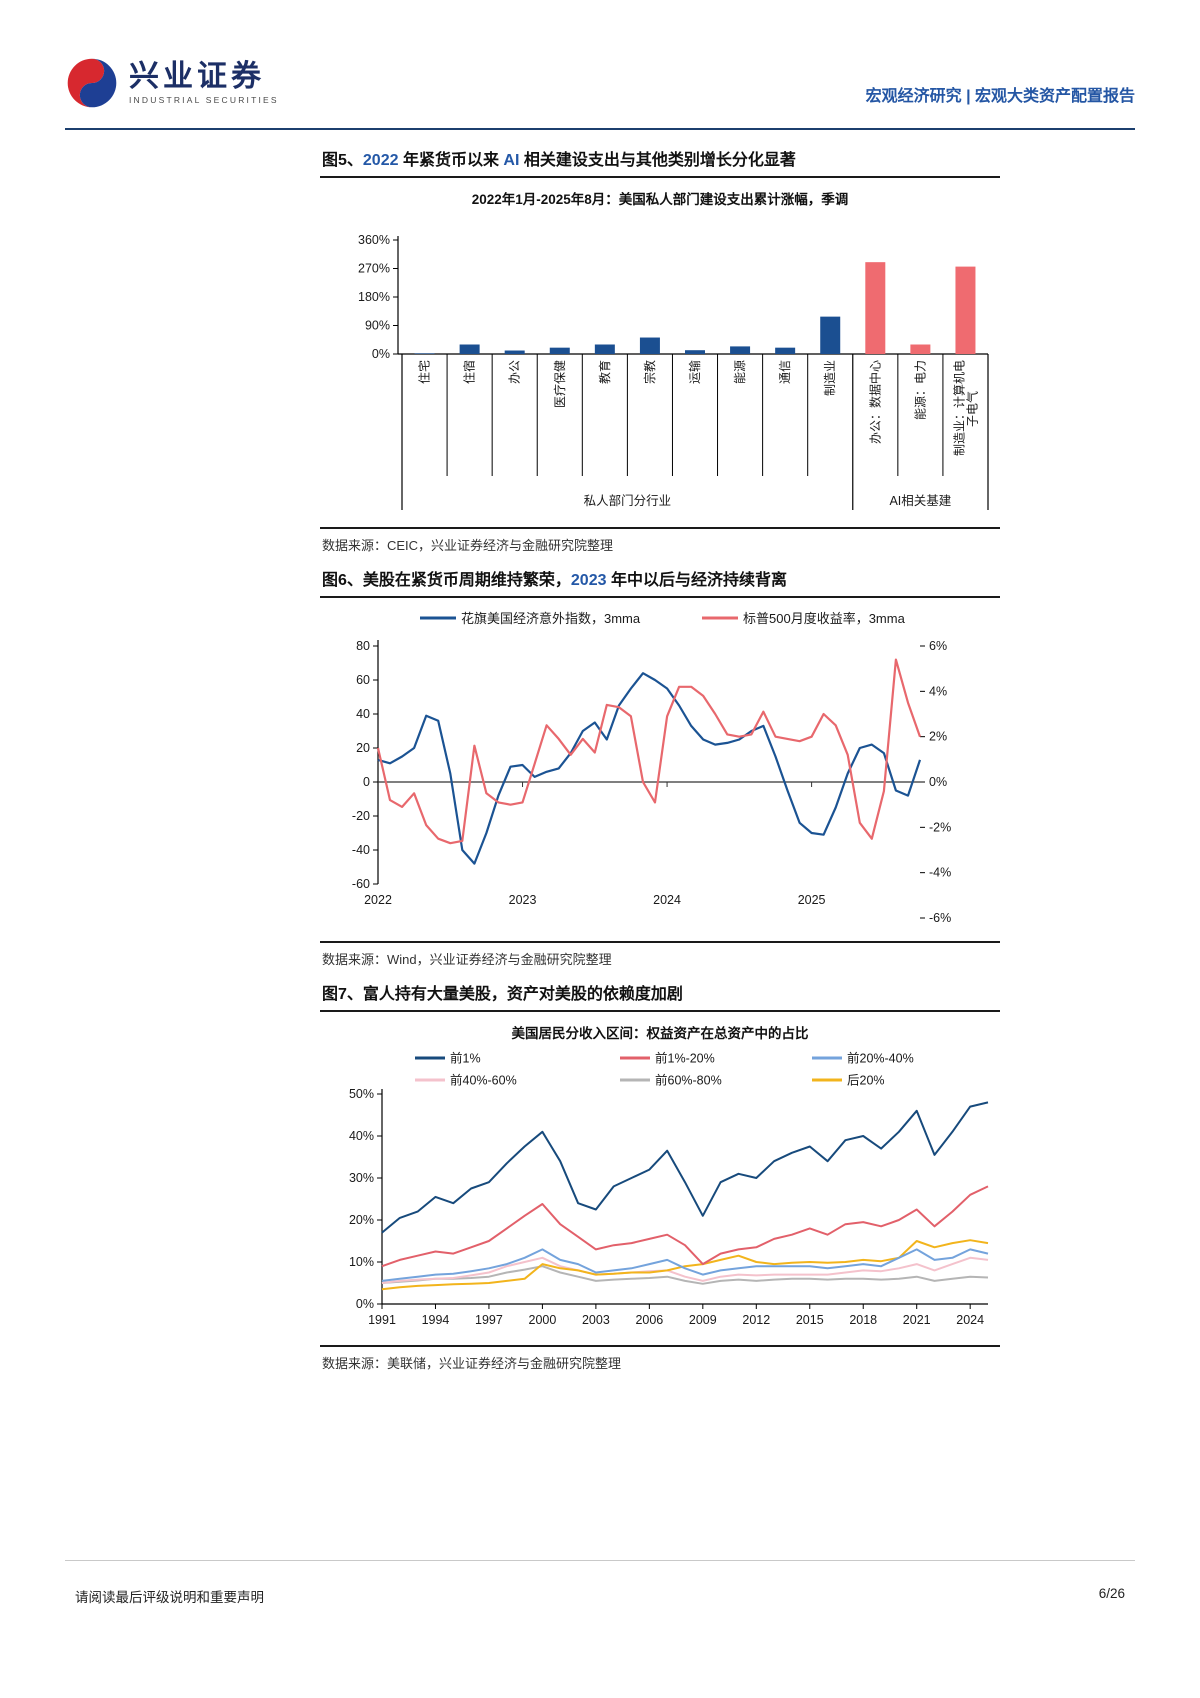 The image size is (1200, 1698). Describe the element at coordinates (649, 1320) in the screenshot. I see `x-label: 2006` at that location.